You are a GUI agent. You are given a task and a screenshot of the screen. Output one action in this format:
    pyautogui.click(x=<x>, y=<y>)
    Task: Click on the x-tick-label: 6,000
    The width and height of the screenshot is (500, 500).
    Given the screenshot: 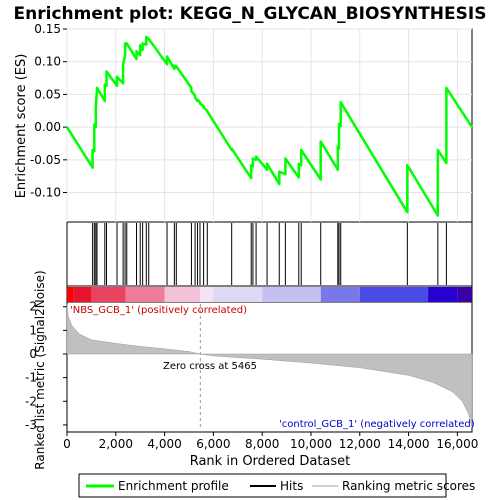 What is the action you would take?
    pyautogui.click(x=213, y=444)
    